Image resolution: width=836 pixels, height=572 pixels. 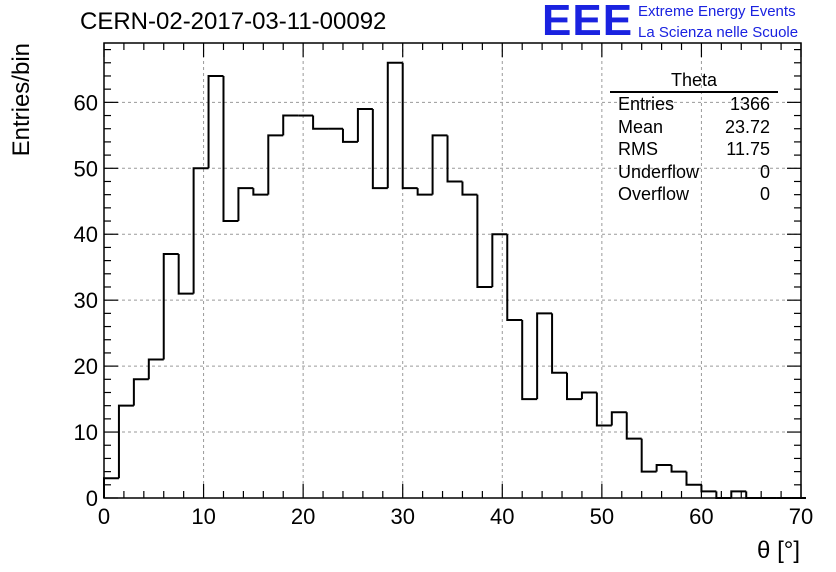 What do you see at coordinates (86, 102) in the screenshot?
I see `y-tick-label: 60` at bounding box center [86, 102].